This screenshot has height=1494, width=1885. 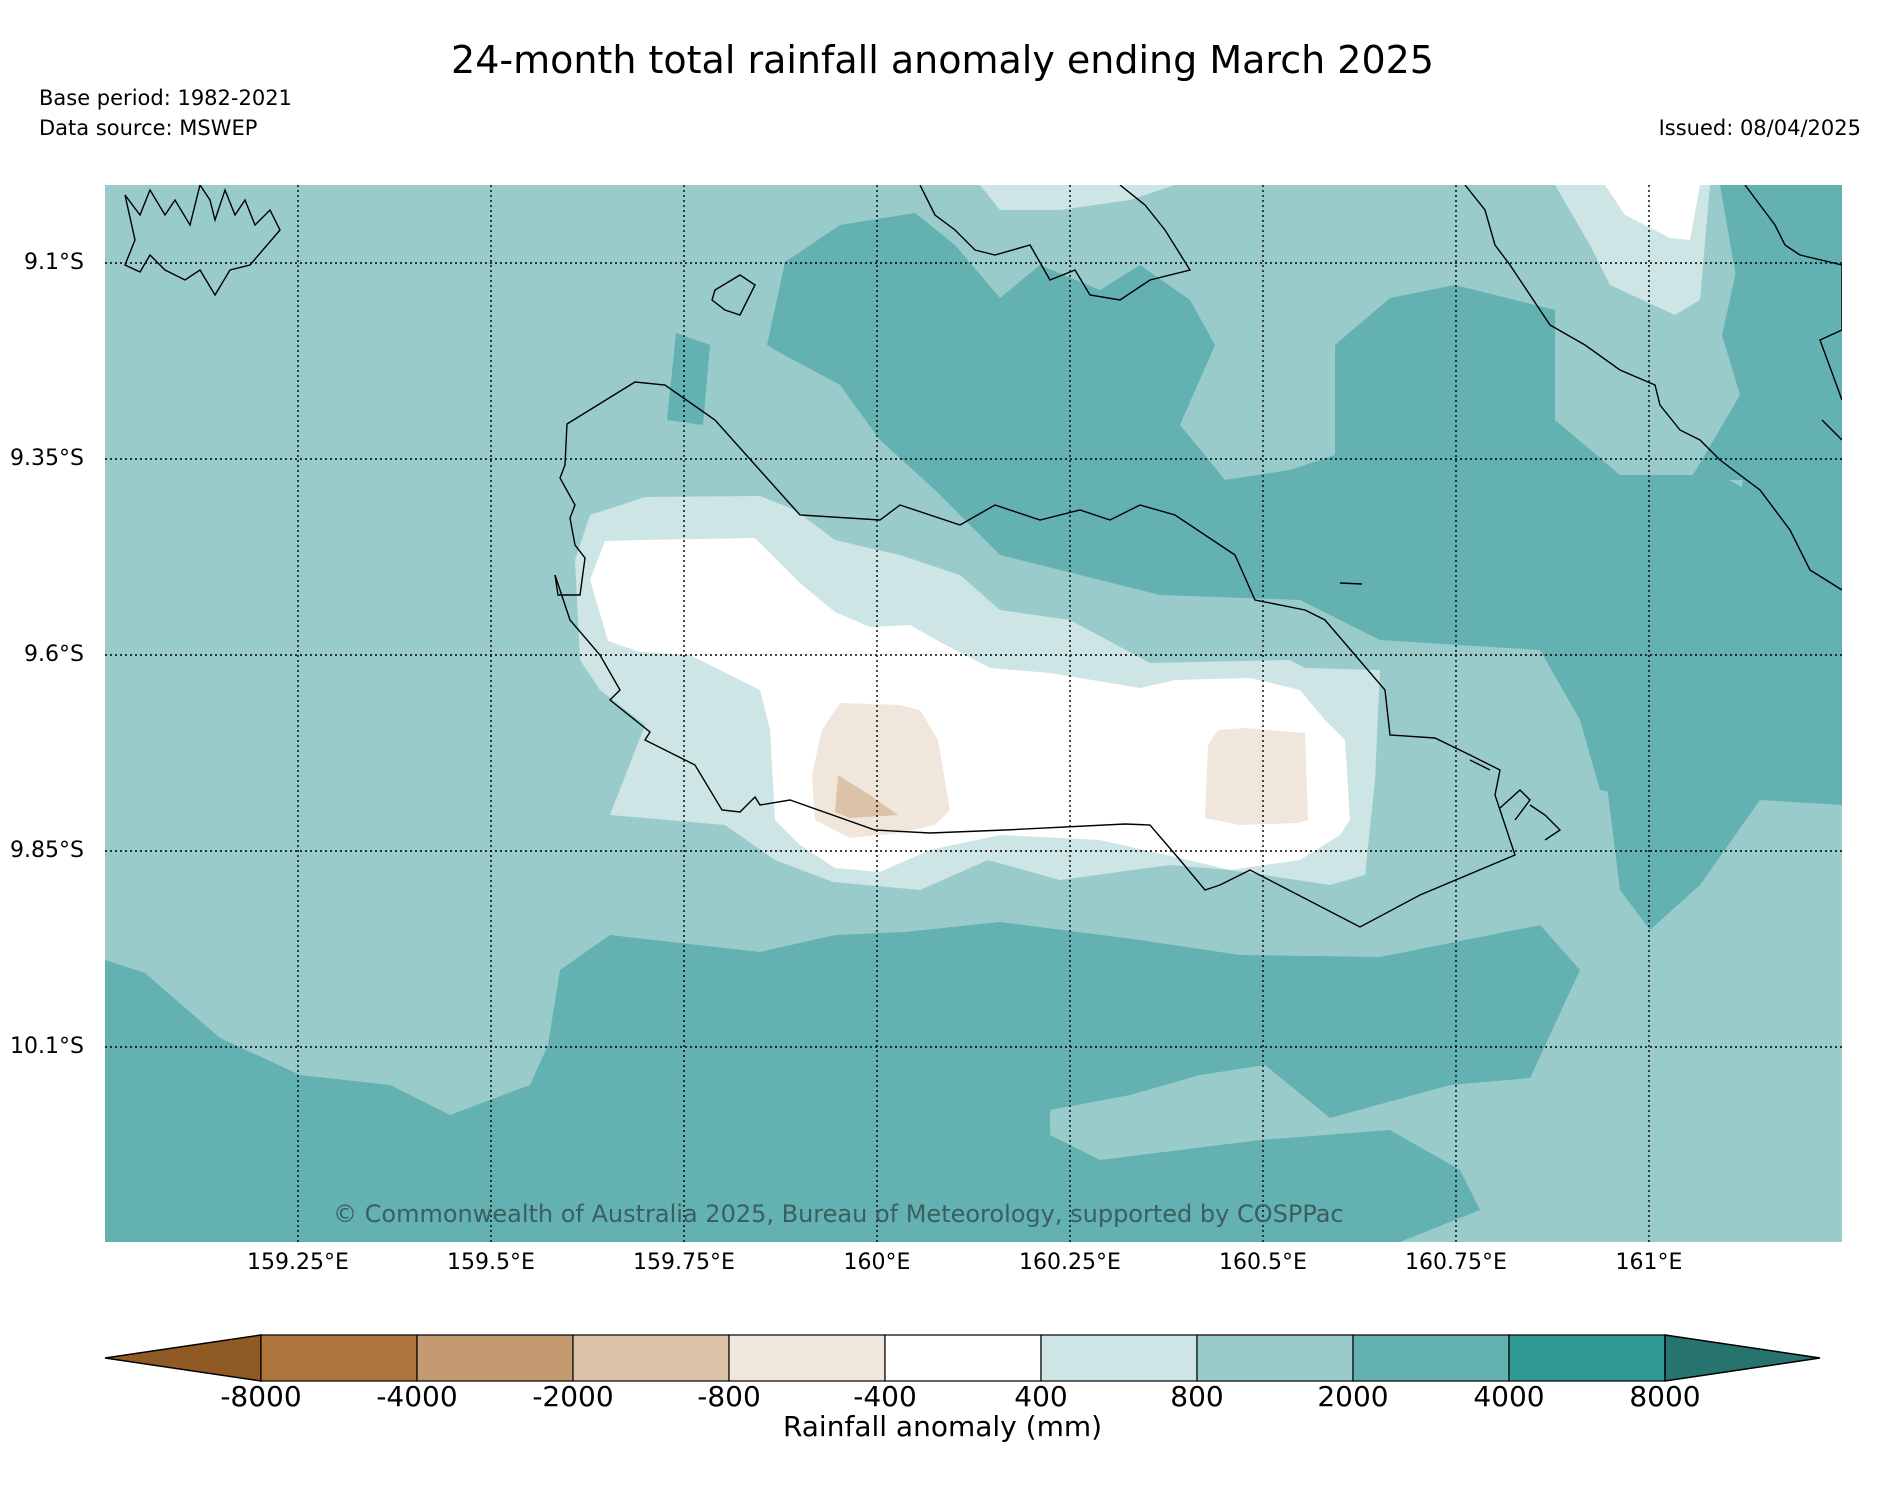 What do you see at coordinates (47, 850) in the screenshot?
I see `lat-label: 9.85°S` at bounding box center [47, 850].